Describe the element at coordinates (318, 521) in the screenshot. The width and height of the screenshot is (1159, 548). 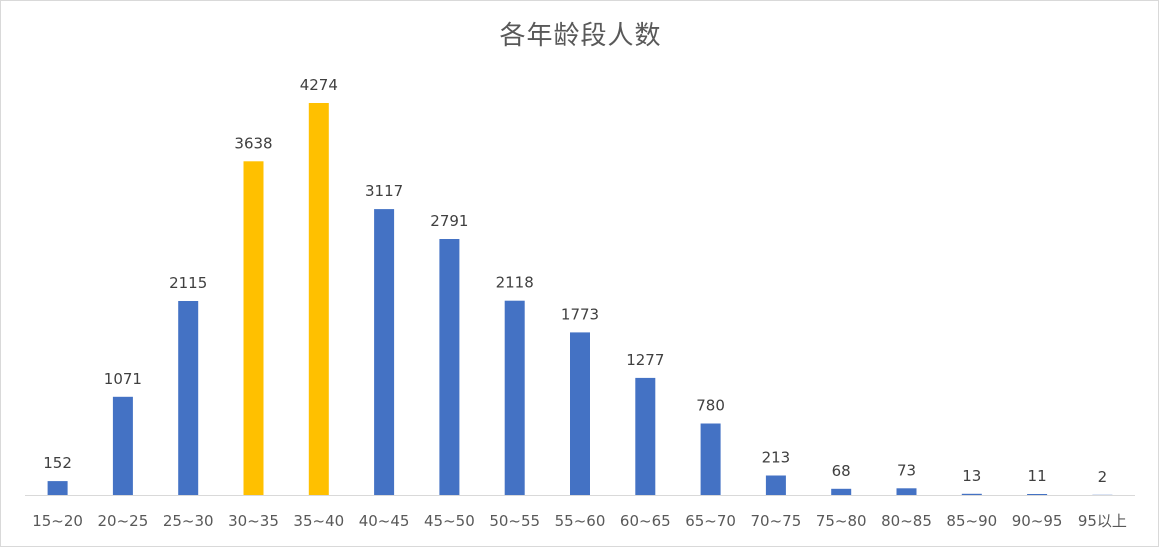
I see `x-tick-label-4: 35~40` at that location.